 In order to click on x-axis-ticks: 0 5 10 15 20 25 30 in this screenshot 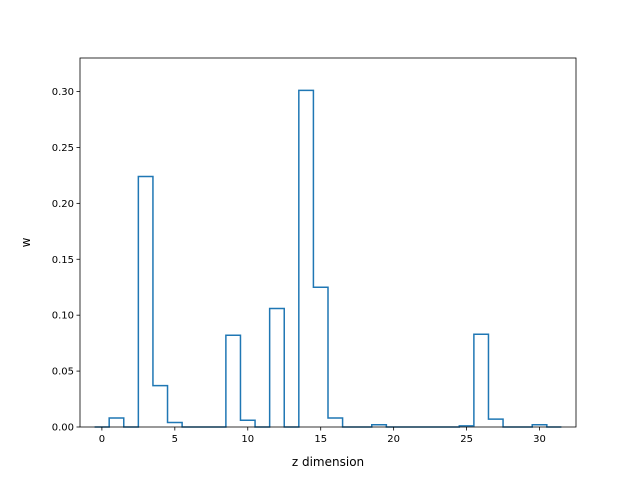, I will do `click(322, 436)`.